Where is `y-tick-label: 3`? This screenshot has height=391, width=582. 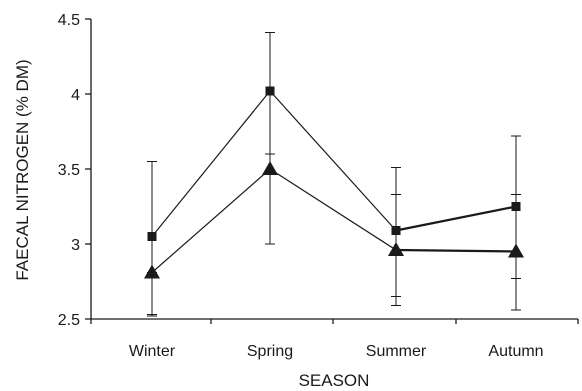
y-tick-label: 3 is located at coordinates (75, 245).